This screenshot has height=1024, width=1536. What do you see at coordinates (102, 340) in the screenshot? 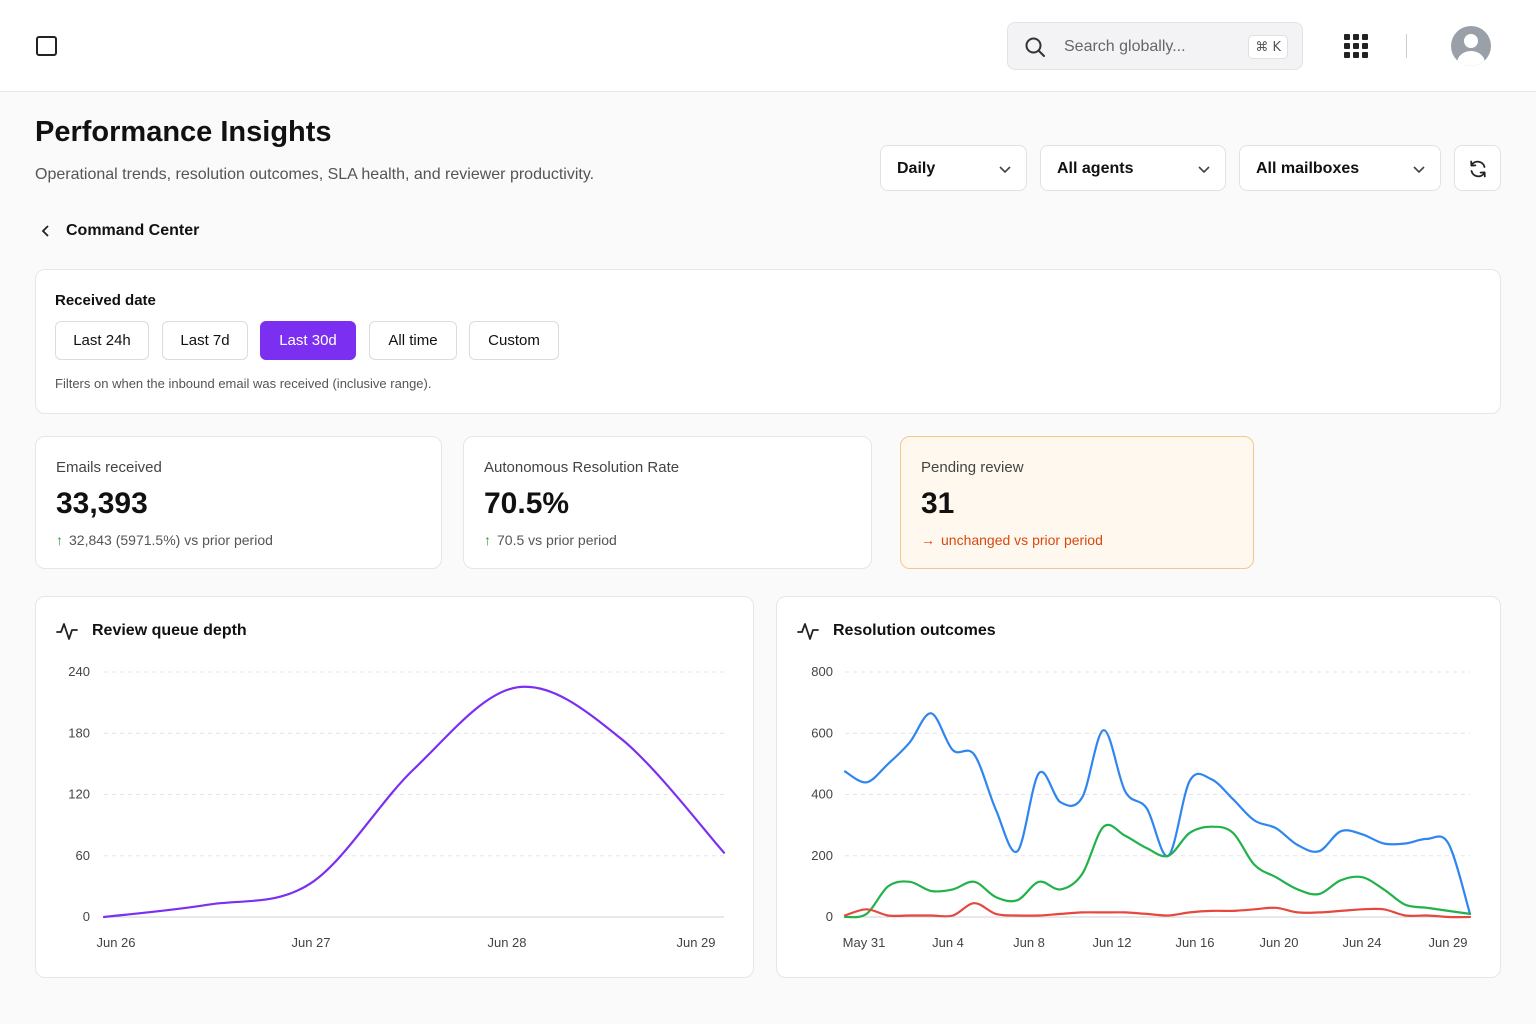
I see `range-last-24h-button: Last 24h` at bounding box center [102, 340].